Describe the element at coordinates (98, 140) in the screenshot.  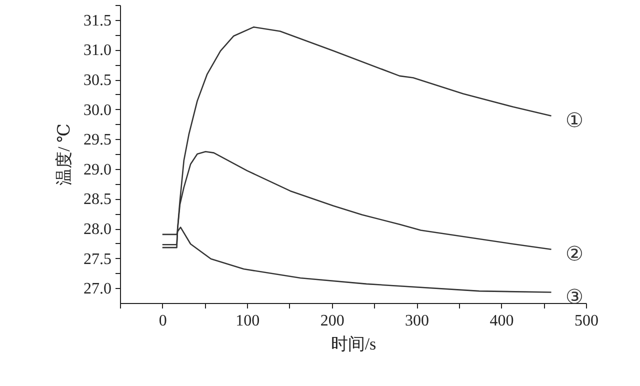
I see `y-tick-label: 29.5` at that location.